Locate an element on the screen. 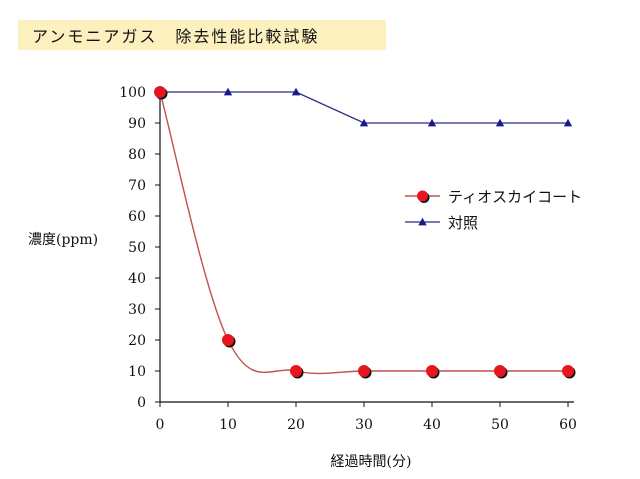 This screenshot has width=640, height=479. y-tick-label: 70 is located at coordinates (137, 186).